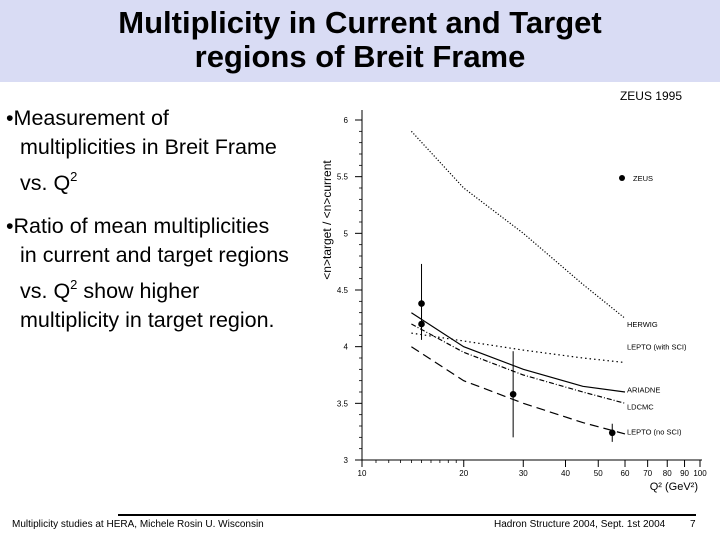 The image size is (720, 540). What do you see at coordinates (674, 487) in the screenshot?
I see `x-axis-label: Q² (GeV²)` at bounding box center [674, 487].